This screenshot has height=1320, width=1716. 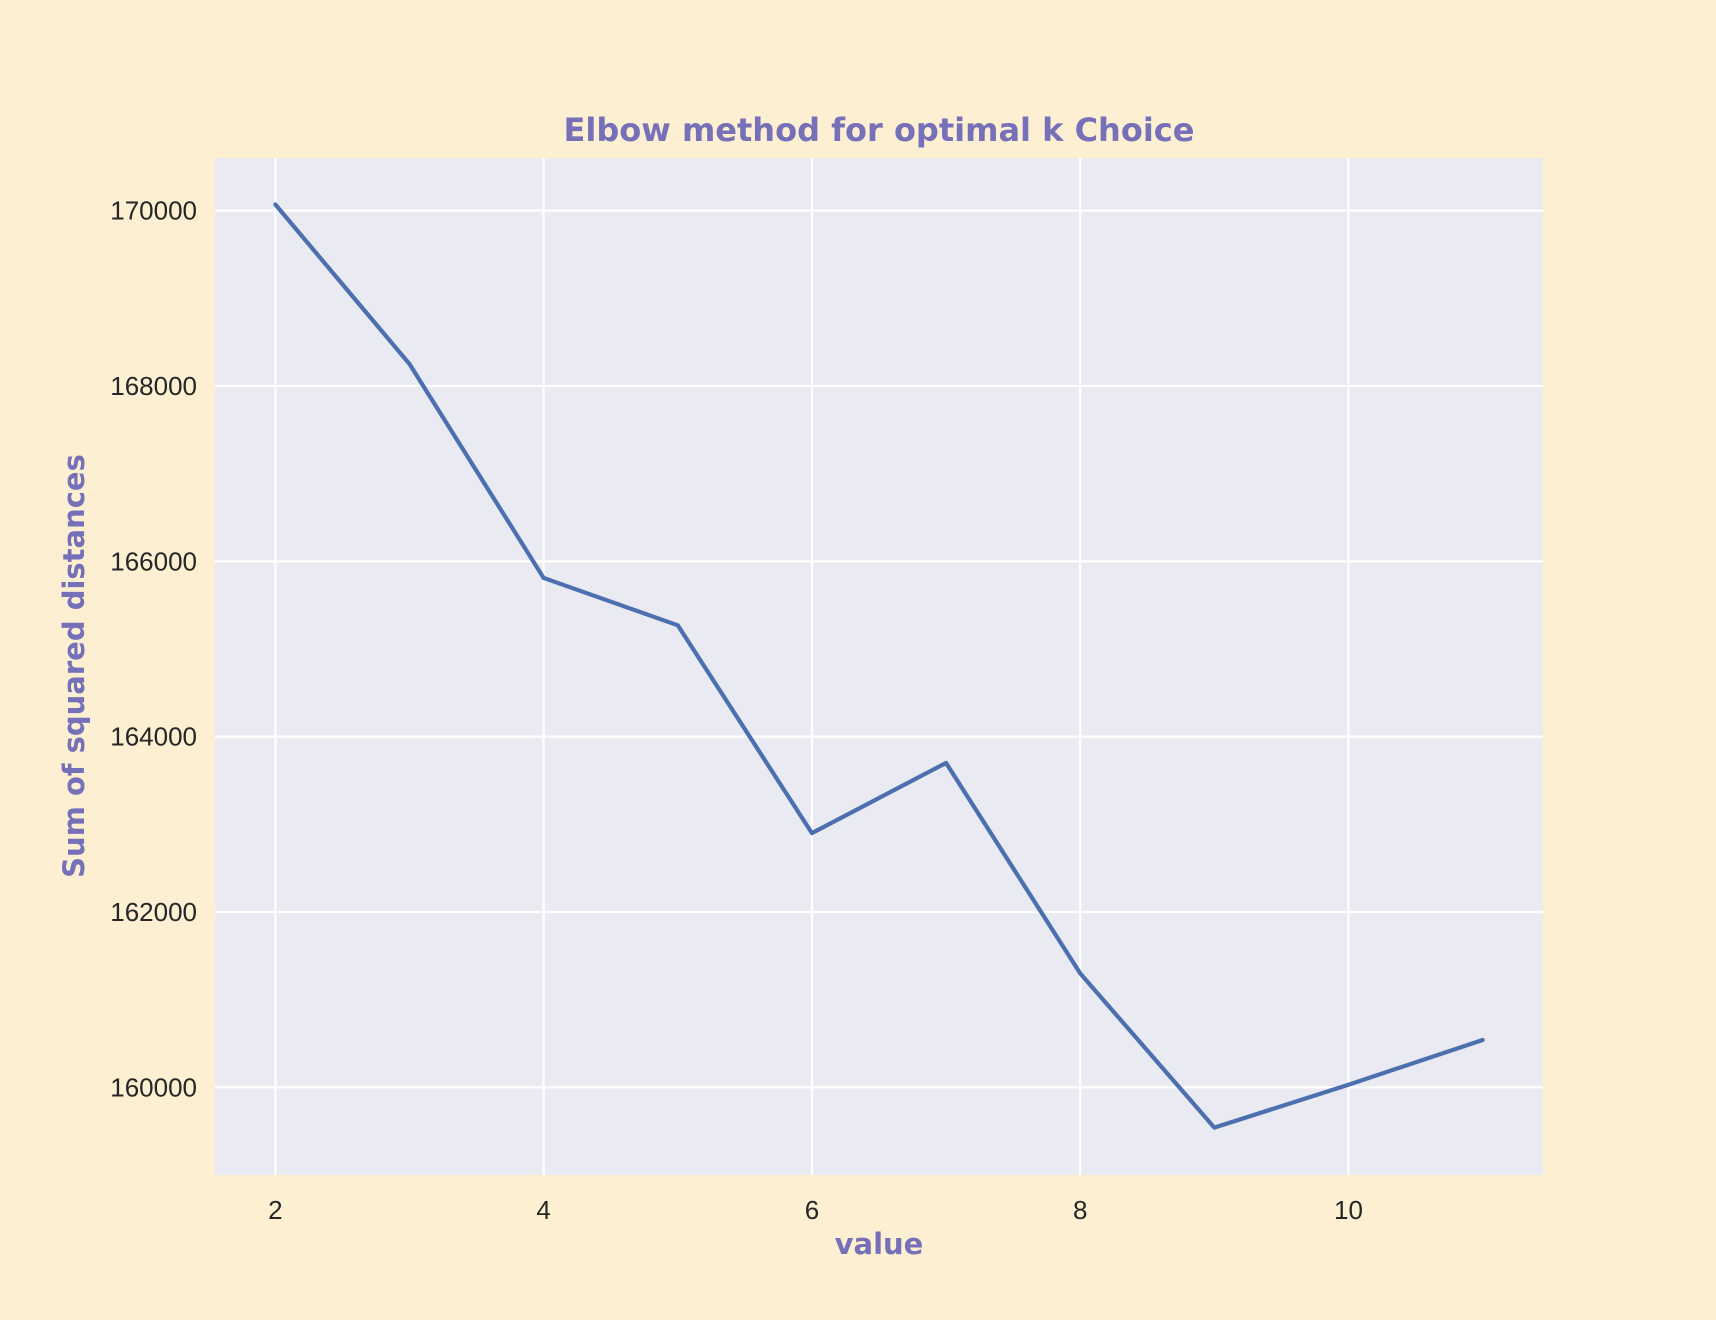 What do you see at coordinates (153, 737) in the screenshot?
I see `y-tick-label: 164000` at bounding box center [153, 737].